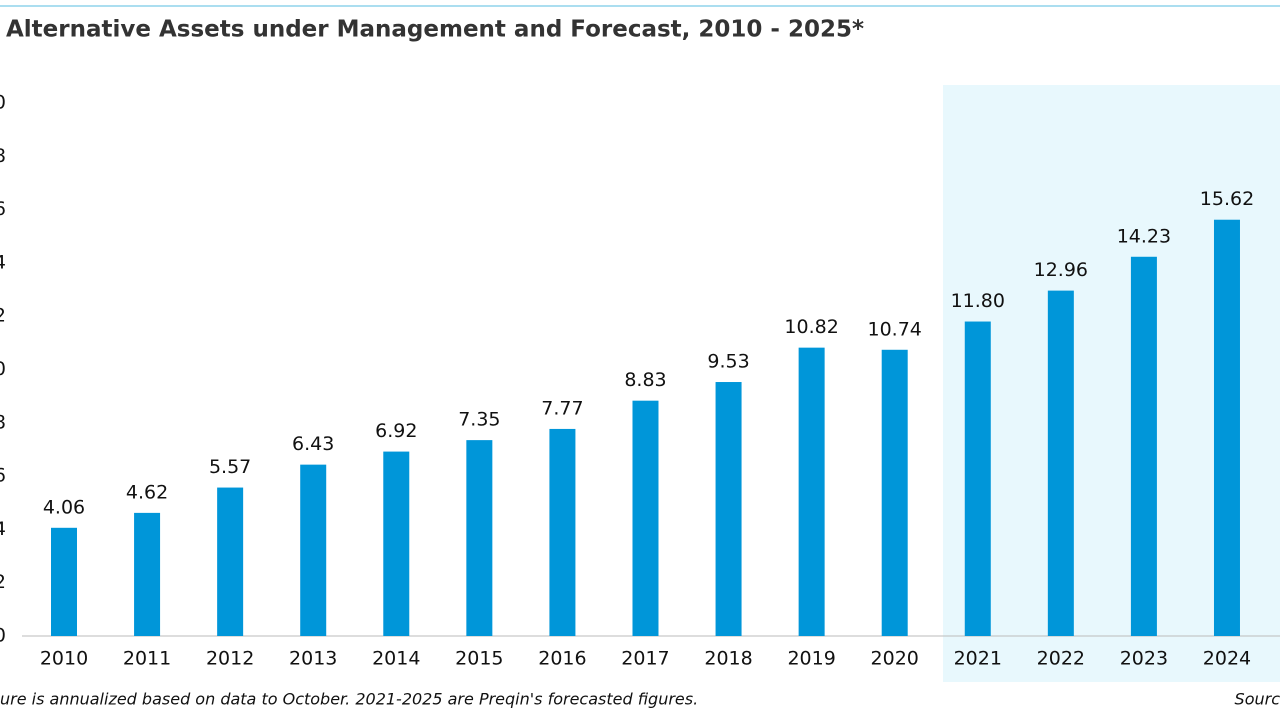 This screenshot has width=1280, height=720. I want to click on data-label: 6.43, so click(313, 444).